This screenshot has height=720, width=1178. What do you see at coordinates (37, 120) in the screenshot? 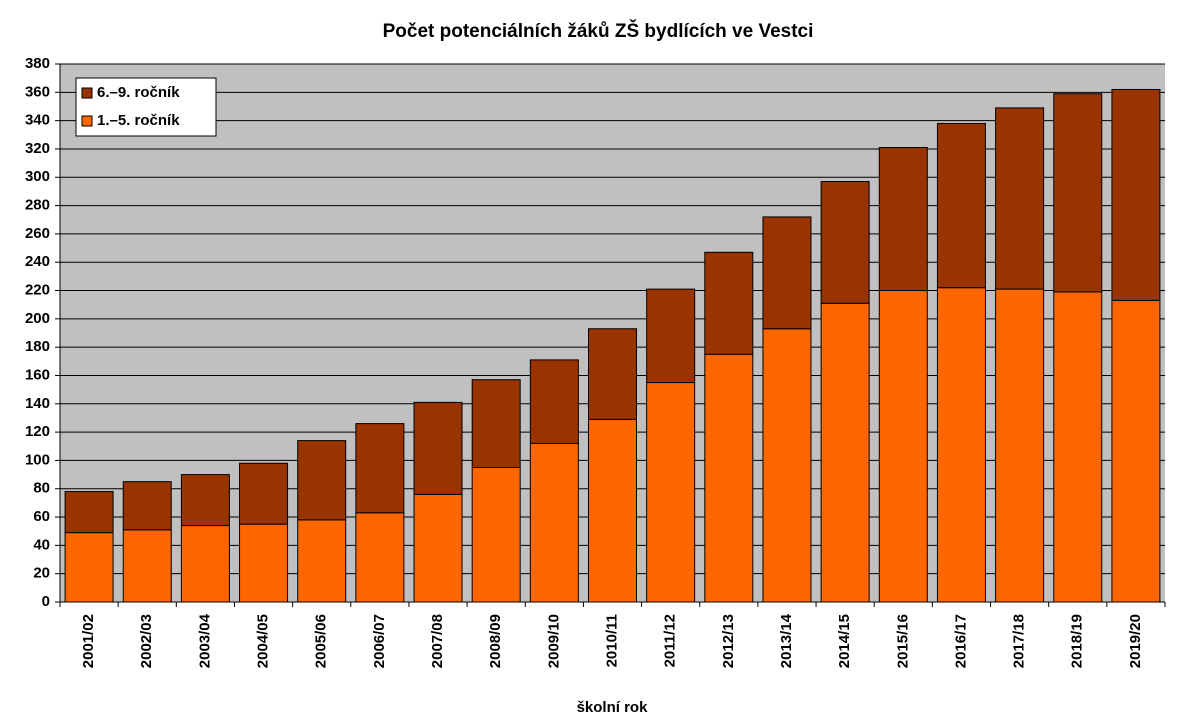
I see `y-tick-label: 340` at bounding box center [37, 120].